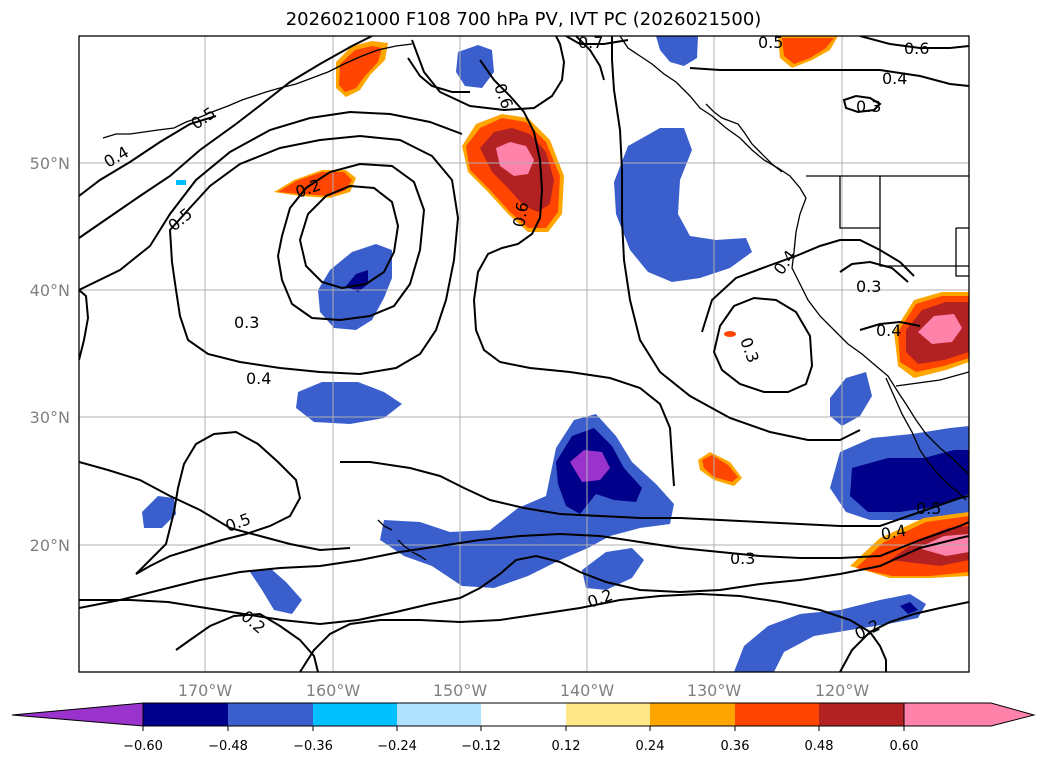 This screenshot has width=1047, height=765. What do you see at coordinates (909, 608) in the screenshot?
I see `fill-se-navy` at bounding box center [909, 608].